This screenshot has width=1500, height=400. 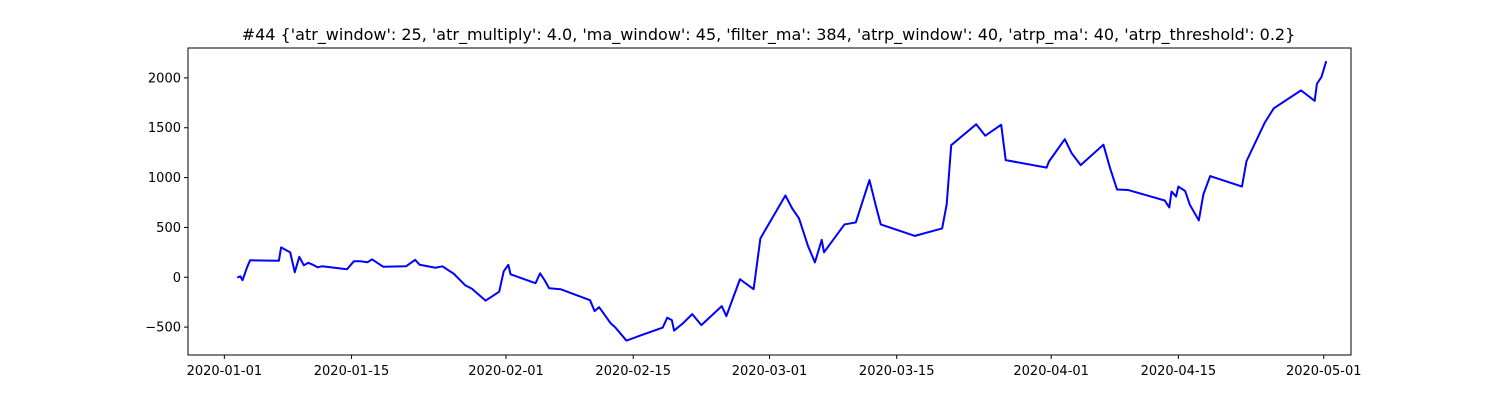 I want to click on x-tick-label: 2020-02-01, so click(x=506, y=371).